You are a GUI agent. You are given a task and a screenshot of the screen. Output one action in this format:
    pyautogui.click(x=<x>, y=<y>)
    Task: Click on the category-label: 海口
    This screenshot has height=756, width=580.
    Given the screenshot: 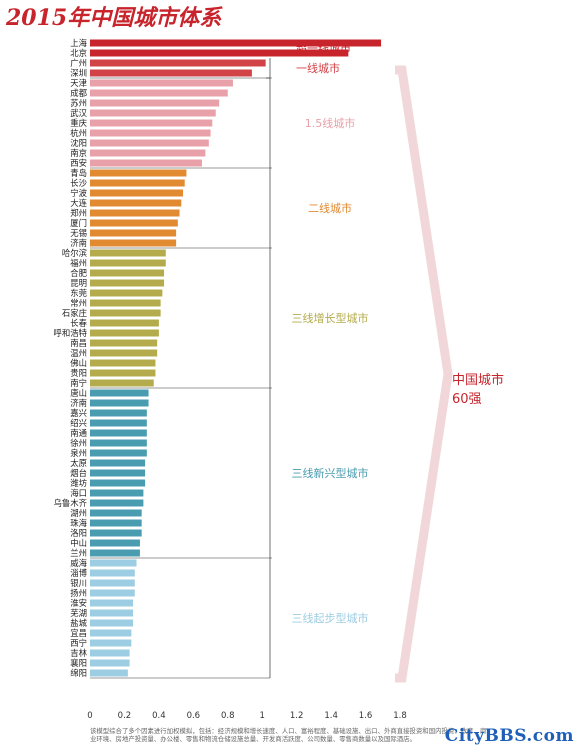 What is the action you would take?
    pyautogui.click(x=78, y=493)
    